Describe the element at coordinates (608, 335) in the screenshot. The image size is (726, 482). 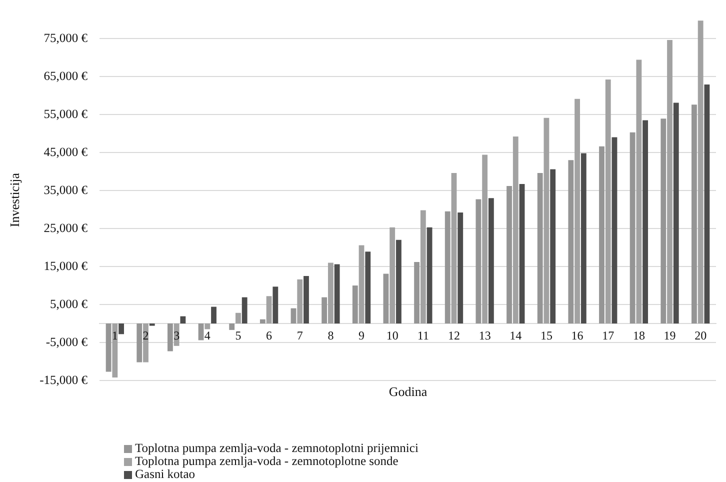
I see `x-tick-label: 17` at that location.